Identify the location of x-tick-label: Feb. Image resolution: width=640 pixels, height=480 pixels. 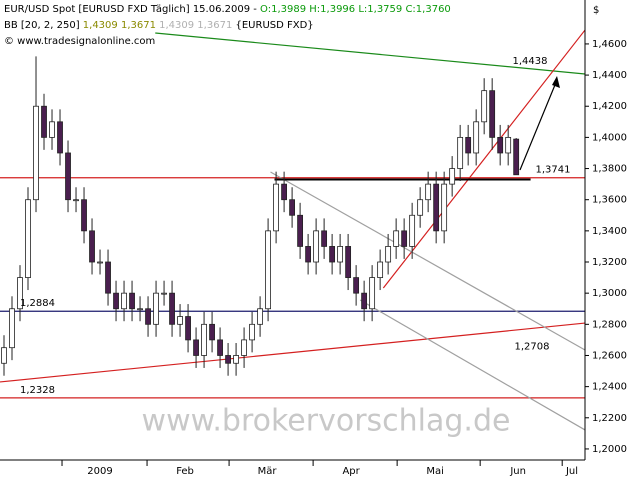
(185, 471).